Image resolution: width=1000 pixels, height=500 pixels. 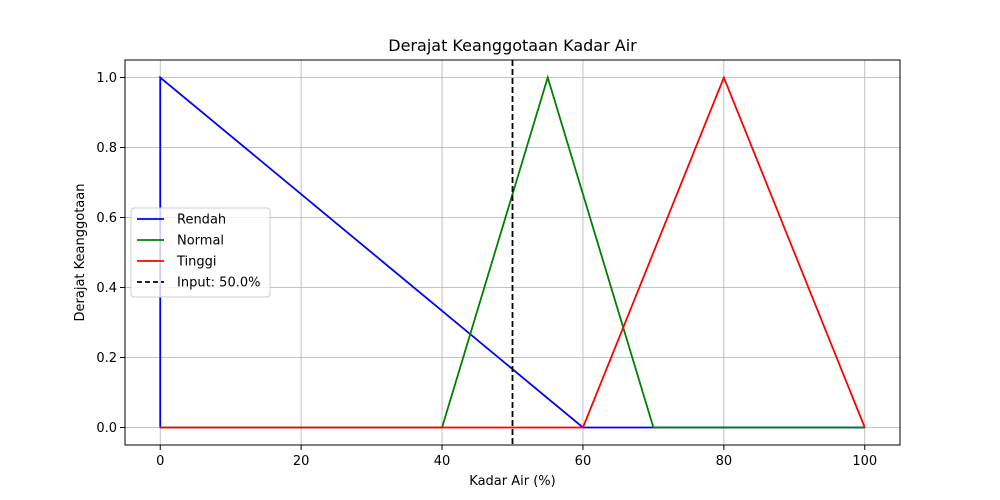 What do you see at coordinates (218, 283) in the screenshot?
I see `legend-label: Input: 50.0%` at bounding box center [218, 283].